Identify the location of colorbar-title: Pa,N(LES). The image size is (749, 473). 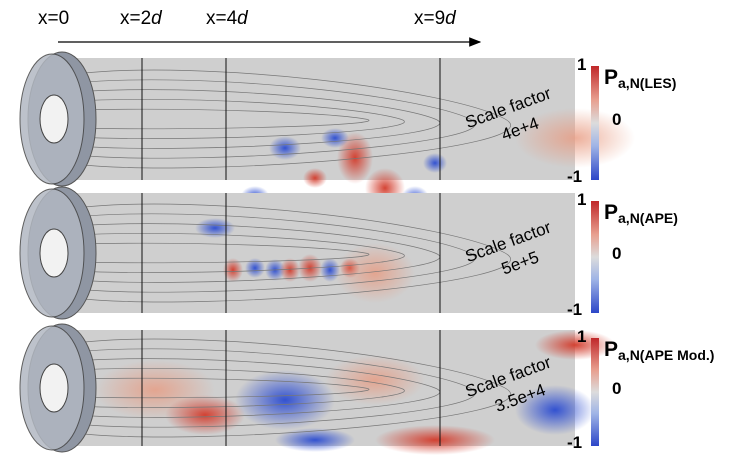
(640, 78).